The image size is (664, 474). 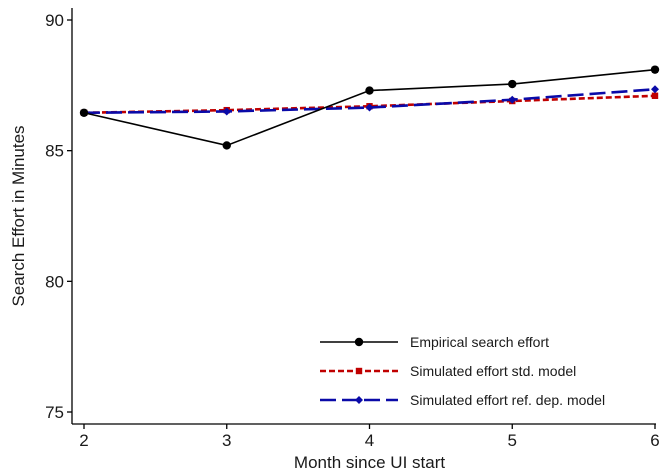 What do you see at coordinates (54, 281) in the screenshot?
I see `y-tick-label: 80` at bounding box center [54, 281].